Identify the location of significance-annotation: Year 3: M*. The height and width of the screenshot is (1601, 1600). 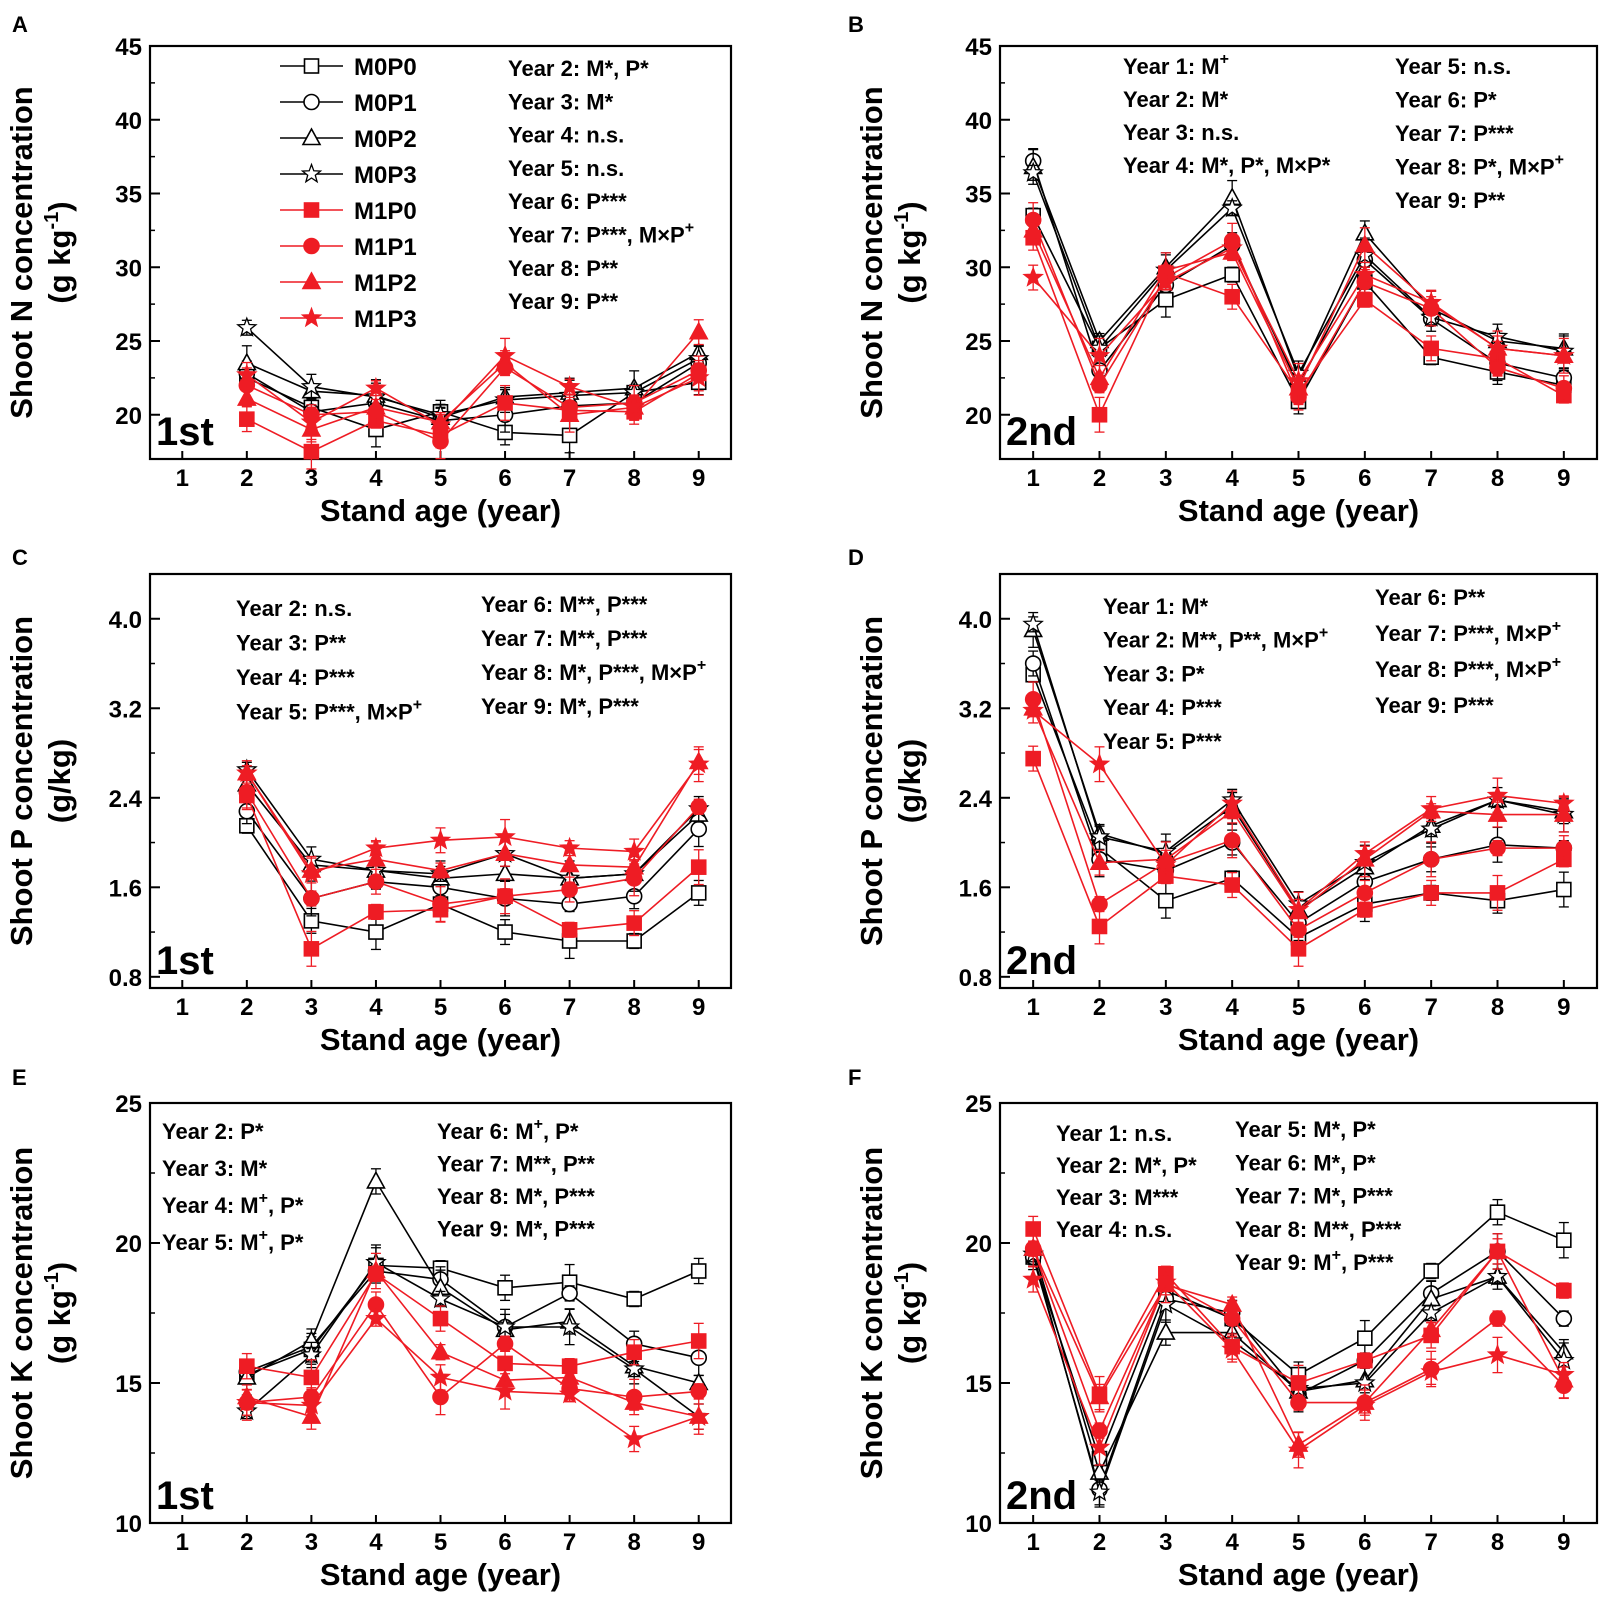
(215, 1168).